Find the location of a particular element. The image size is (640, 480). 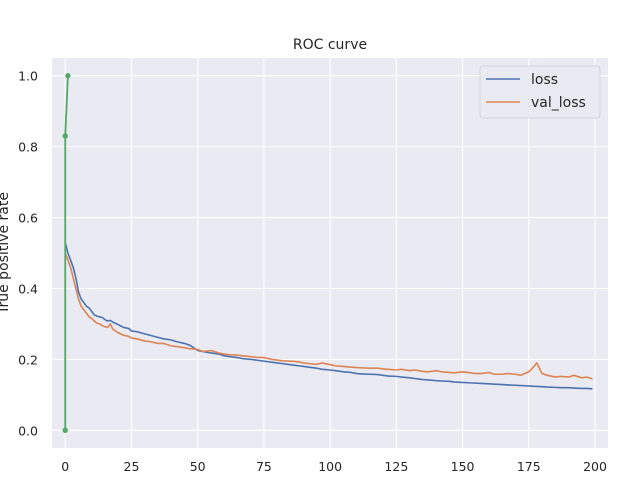

x-tick-label: 175 is located at coordinates (529, 466).